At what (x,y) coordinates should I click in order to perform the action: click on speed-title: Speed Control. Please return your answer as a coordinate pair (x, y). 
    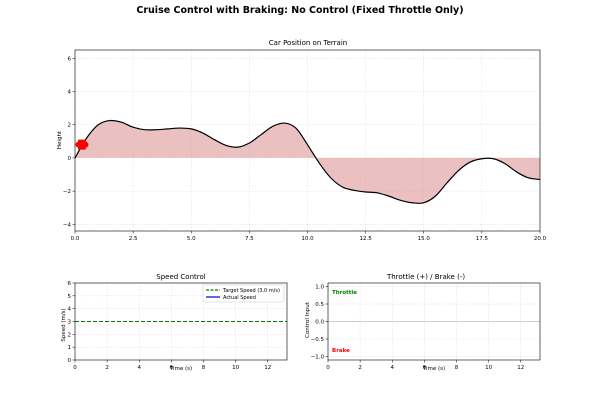
    Looking at the image, I should click on (181, 277).